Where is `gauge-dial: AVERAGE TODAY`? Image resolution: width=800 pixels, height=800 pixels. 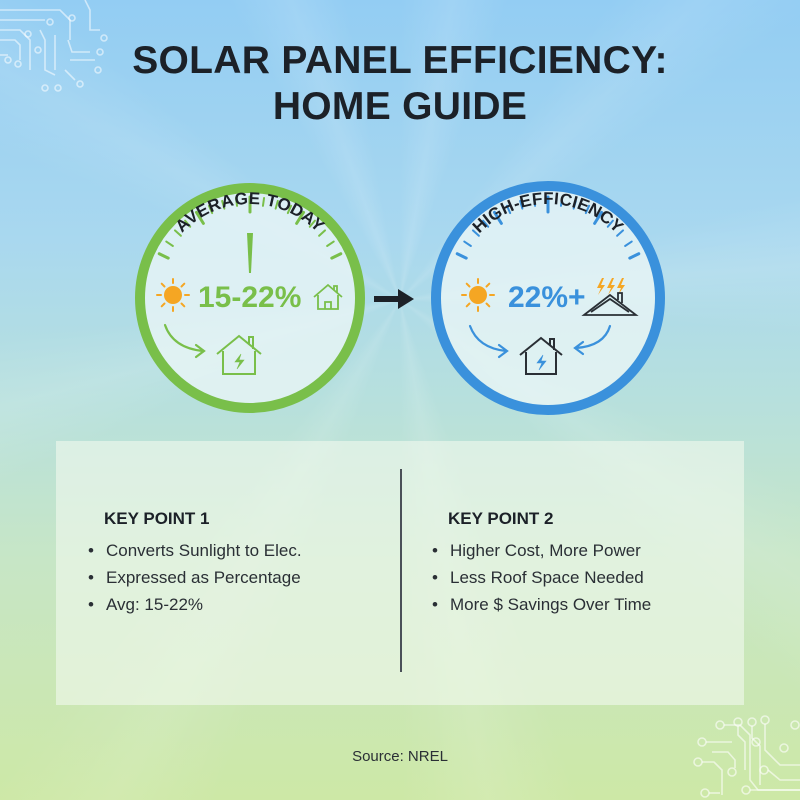
gauge-dial: AVERAGE TODAY is located at coordinates (250, 298).